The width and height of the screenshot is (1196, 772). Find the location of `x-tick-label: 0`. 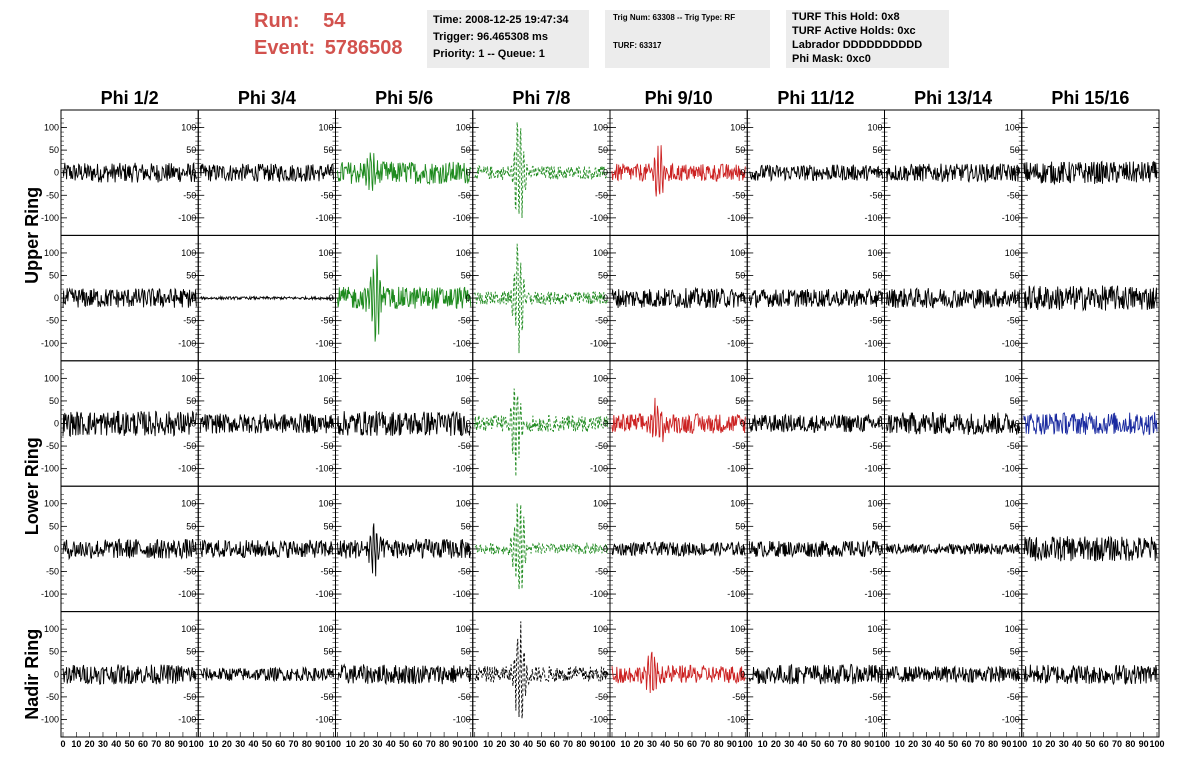

x-tick-label: 0 is located at coordinates (62, 744).